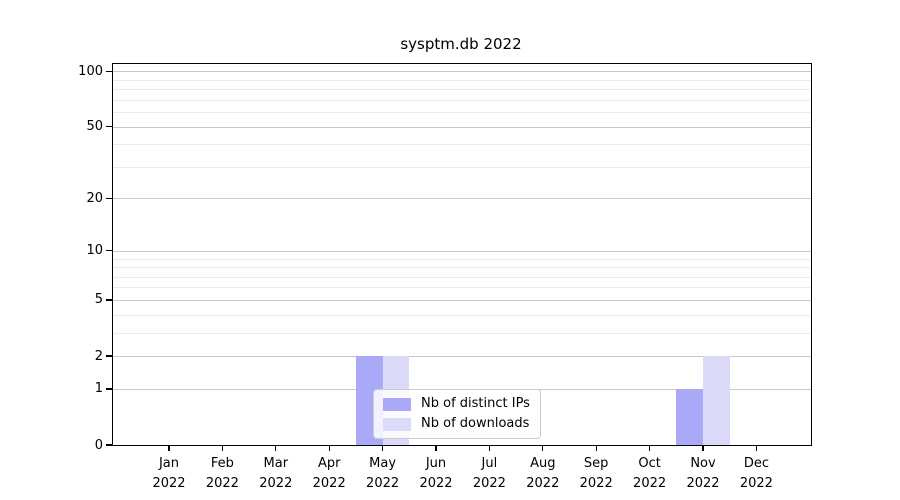  What do you see at coordinates (689, 416) in the screenshot?
I see `bar-distinct-ips-nov` at bounding box center [689, 416].